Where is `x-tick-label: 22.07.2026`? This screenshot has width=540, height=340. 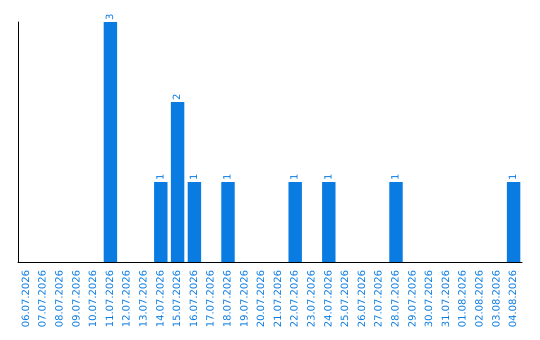
x-tick-label: 22.07.2026 is located at coordinates (295, 299).